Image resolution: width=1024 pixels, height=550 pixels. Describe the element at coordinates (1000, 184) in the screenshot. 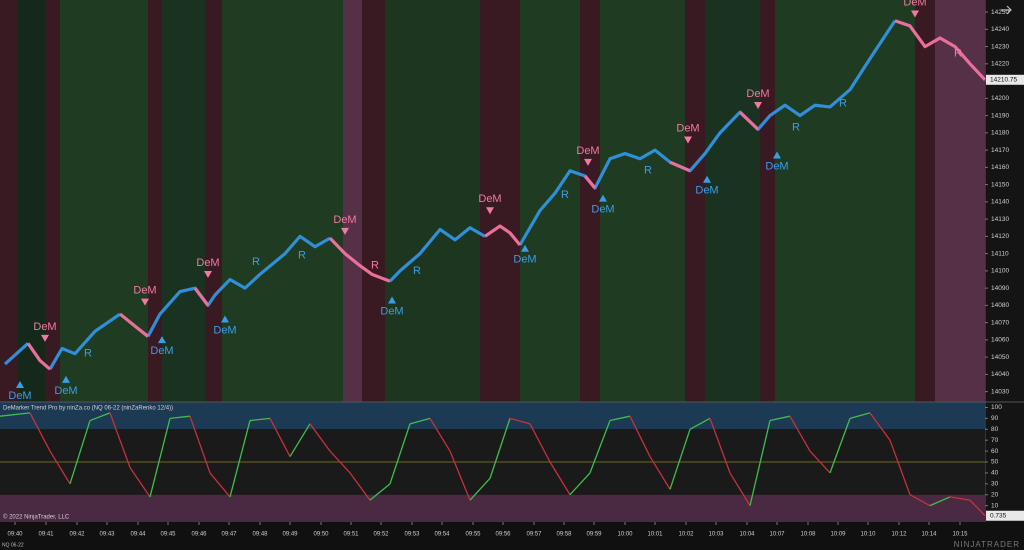

I see `y-tick-label: 14150` at that location.